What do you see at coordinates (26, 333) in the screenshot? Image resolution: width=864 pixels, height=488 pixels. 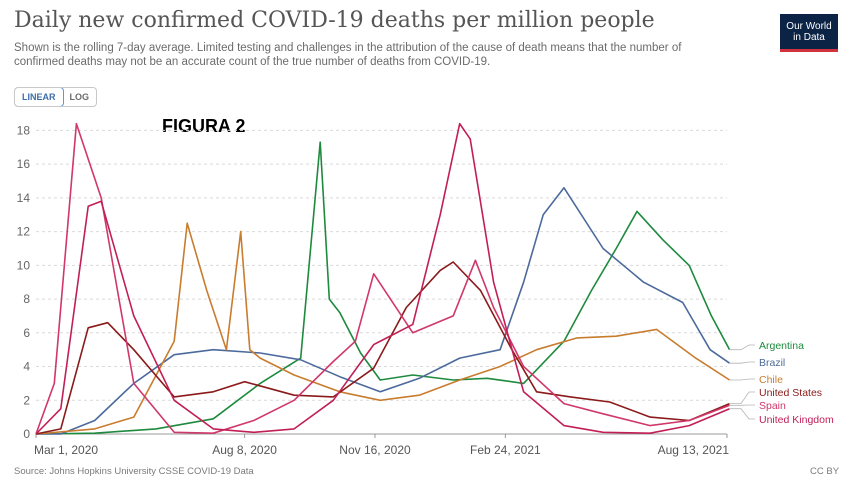 I see `y-tick-label: 6` at bounding box center [26, 333].